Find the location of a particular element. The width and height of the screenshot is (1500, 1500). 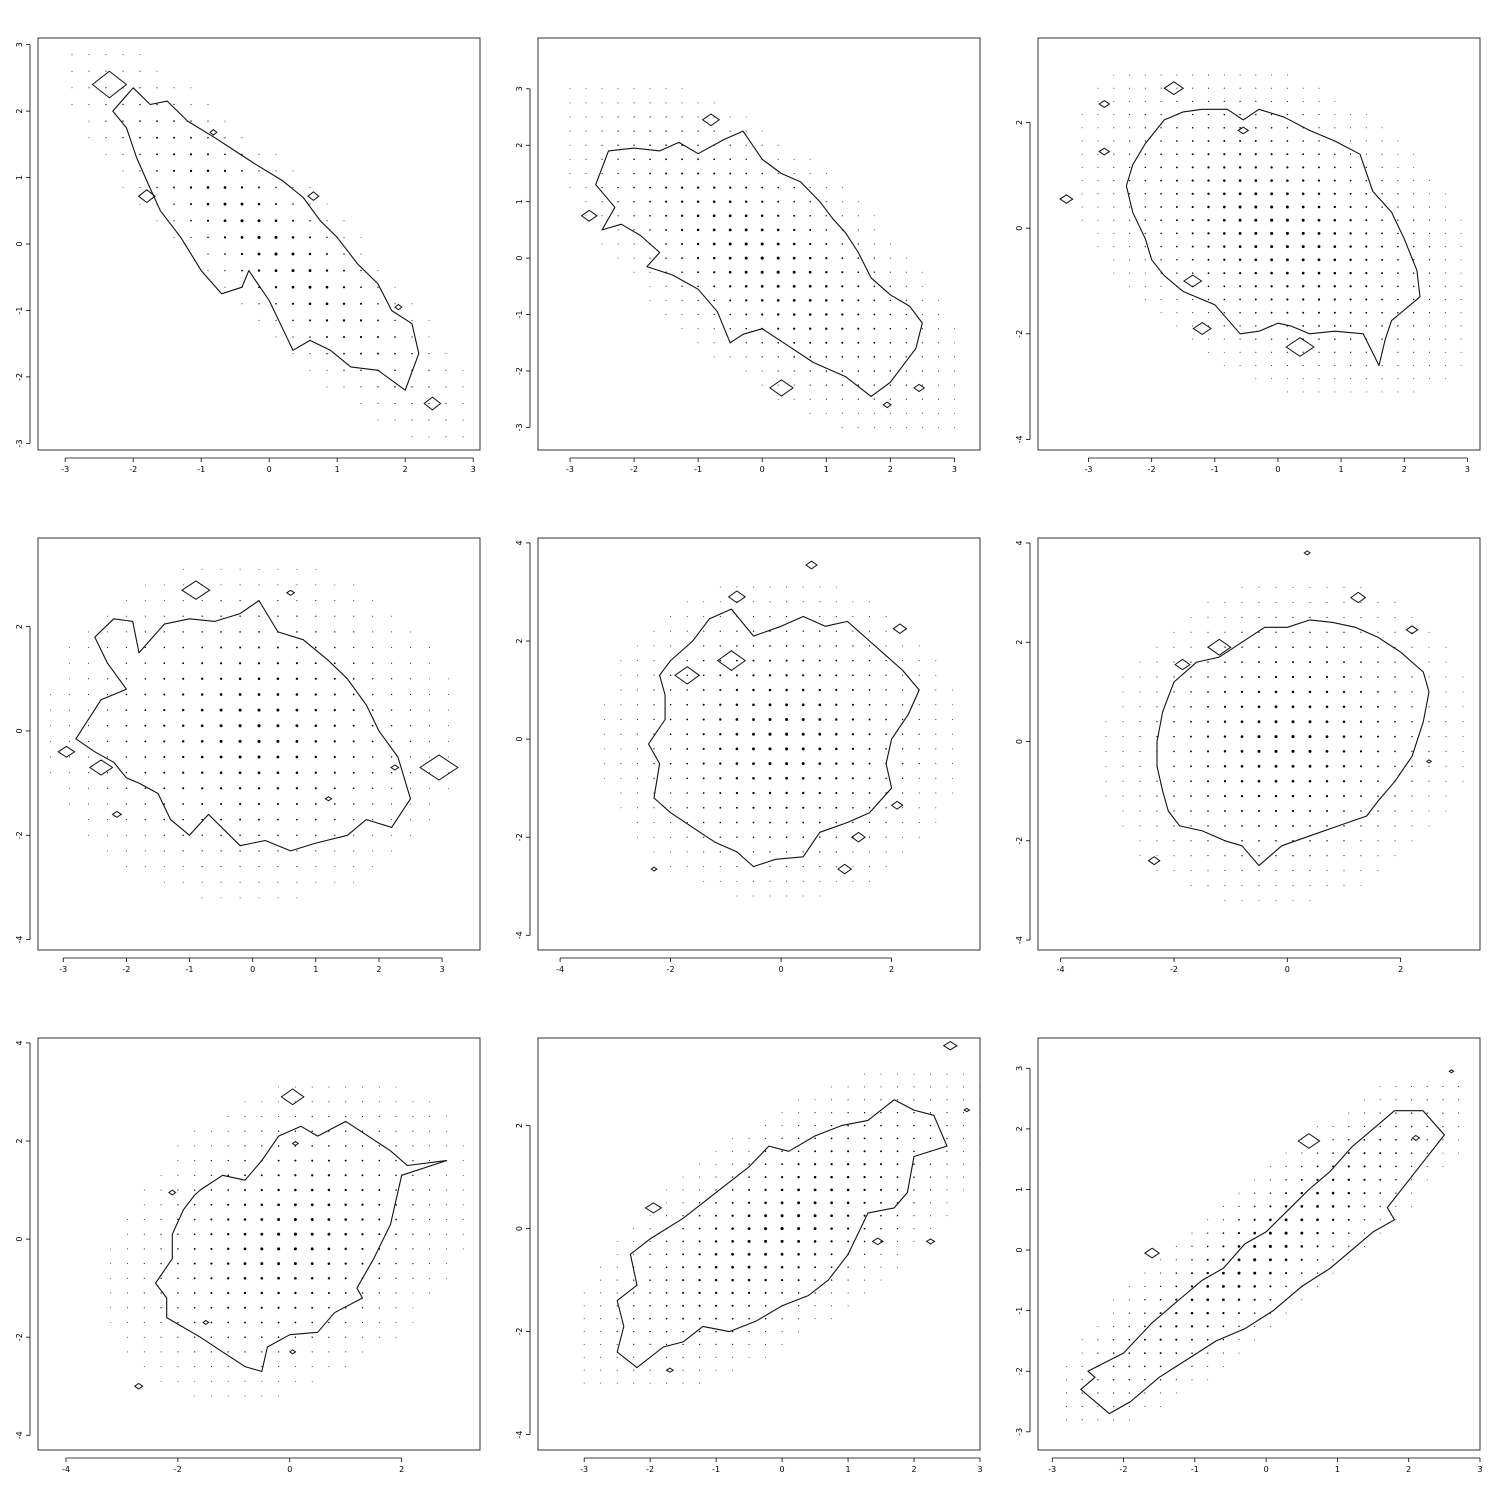

y-tick-label: -4 is located at coordinates (1019, 940).